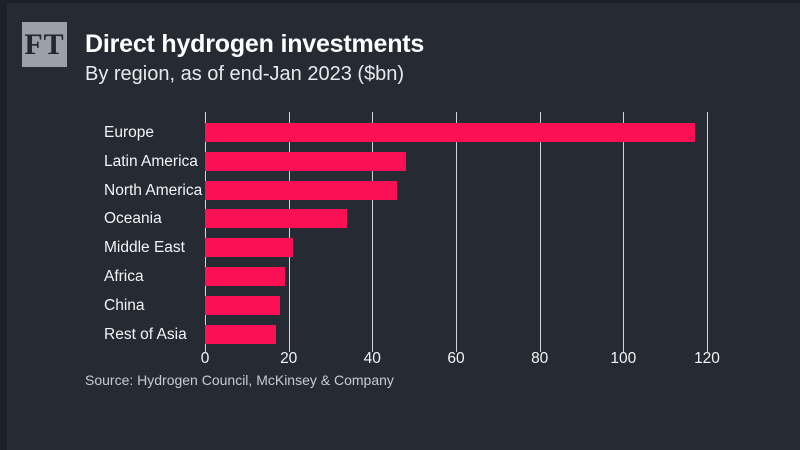 The width and height of the screenshot is (800, 450). I want to click on category-label: North America, so click(153, 190).